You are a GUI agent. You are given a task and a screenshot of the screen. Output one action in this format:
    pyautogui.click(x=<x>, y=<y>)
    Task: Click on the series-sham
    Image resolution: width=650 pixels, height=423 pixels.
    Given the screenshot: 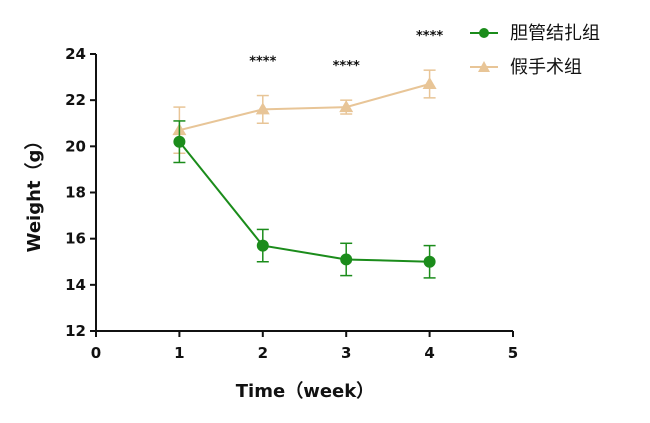 What is the action you would take?
    pyautogui.click(x=304, y=112)
    